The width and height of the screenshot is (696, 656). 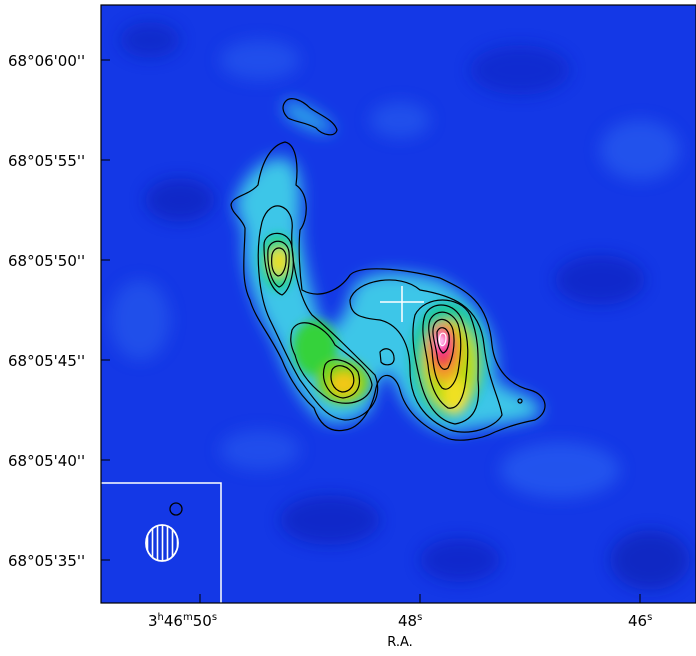 What do you see at coordinates (176, 509) in the screenshot?
I see `beam-inset-dot` at bounding box center [176, 509].